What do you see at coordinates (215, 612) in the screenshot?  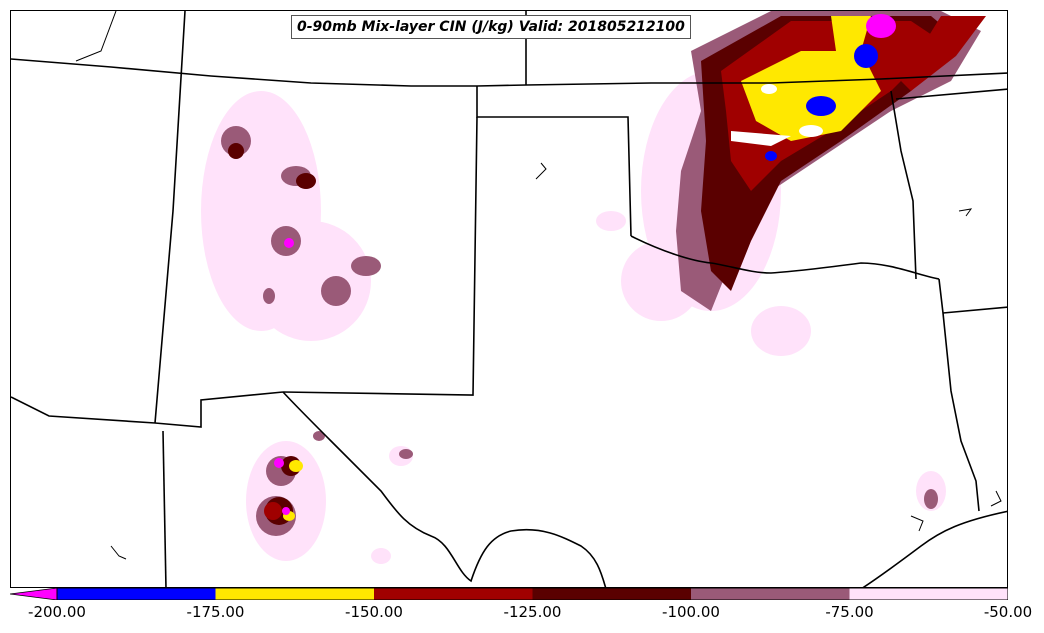 I see `colorbar-tick-label: -175.00` at bounding box center [215, 612].